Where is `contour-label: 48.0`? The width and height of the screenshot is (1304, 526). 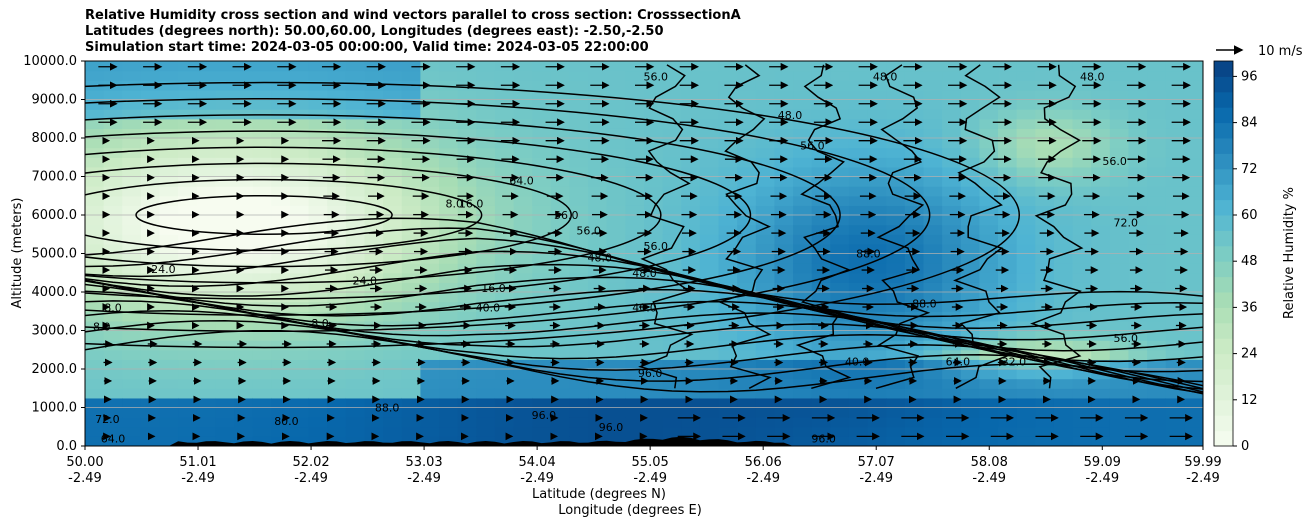 contour-label: 48.0 is located at coordinates (644, 273).